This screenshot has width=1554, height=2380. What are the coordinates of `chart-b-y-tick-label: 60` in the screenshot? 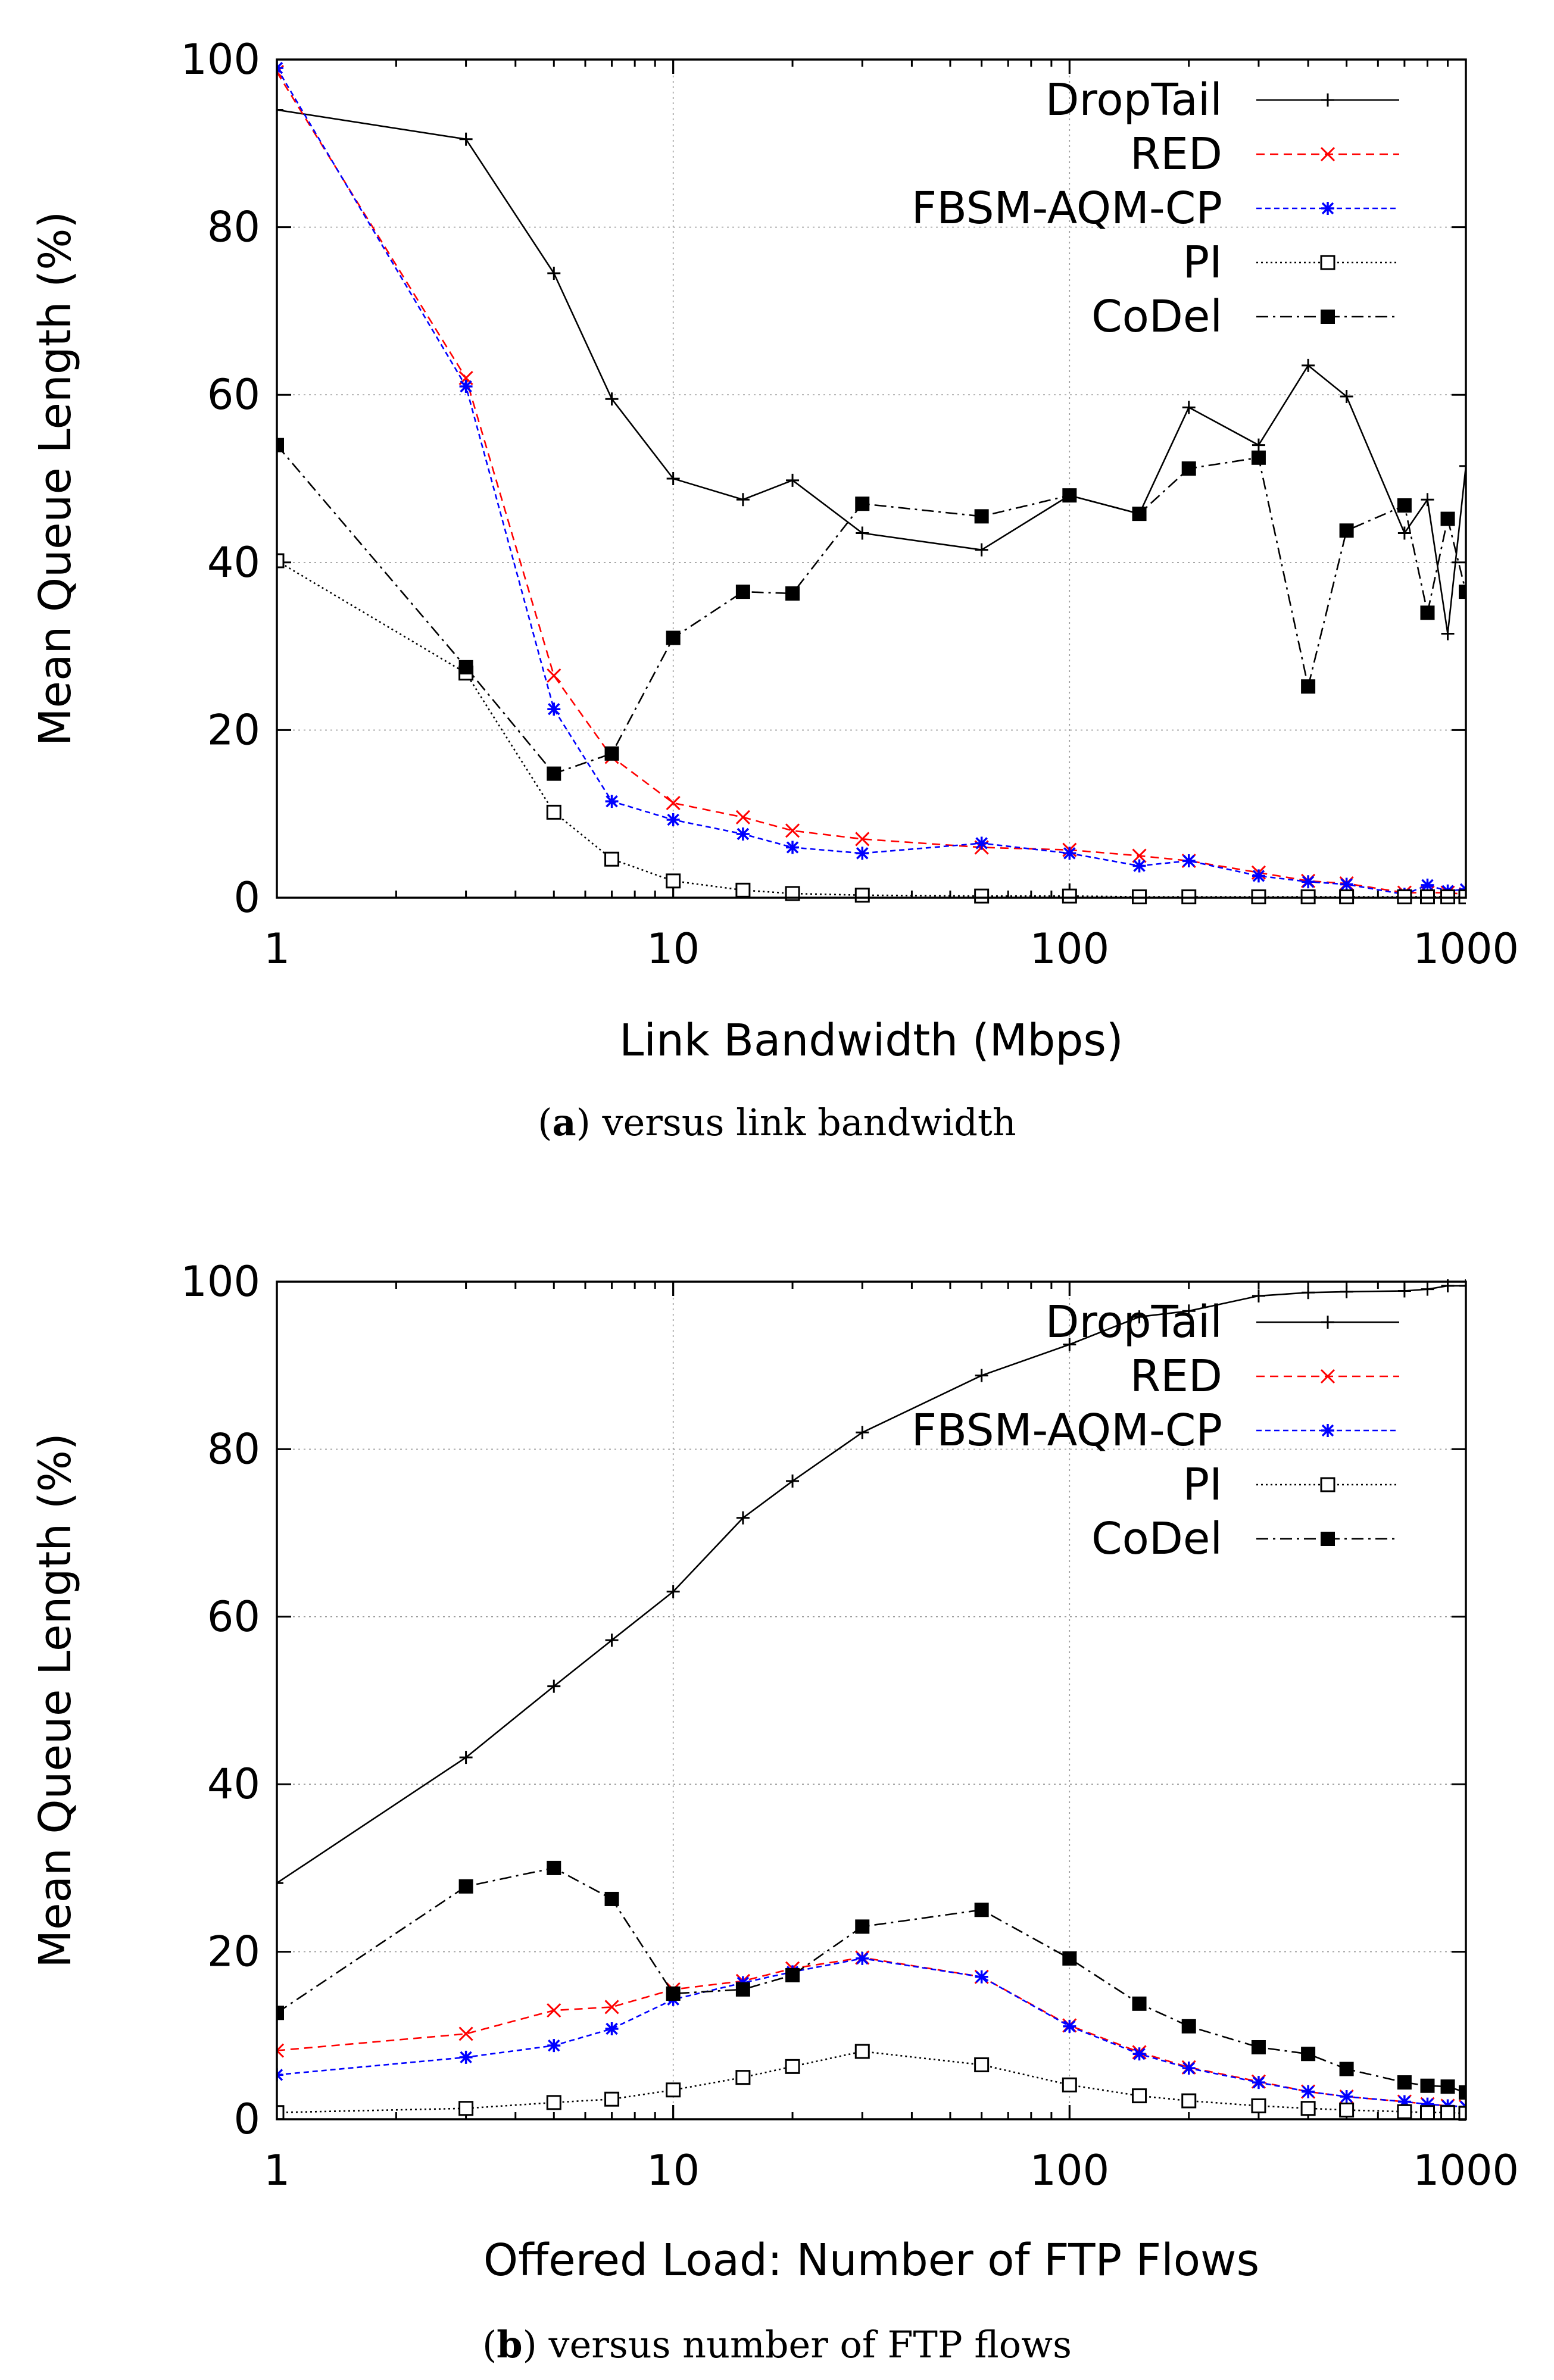 It's located at (233, 1616).